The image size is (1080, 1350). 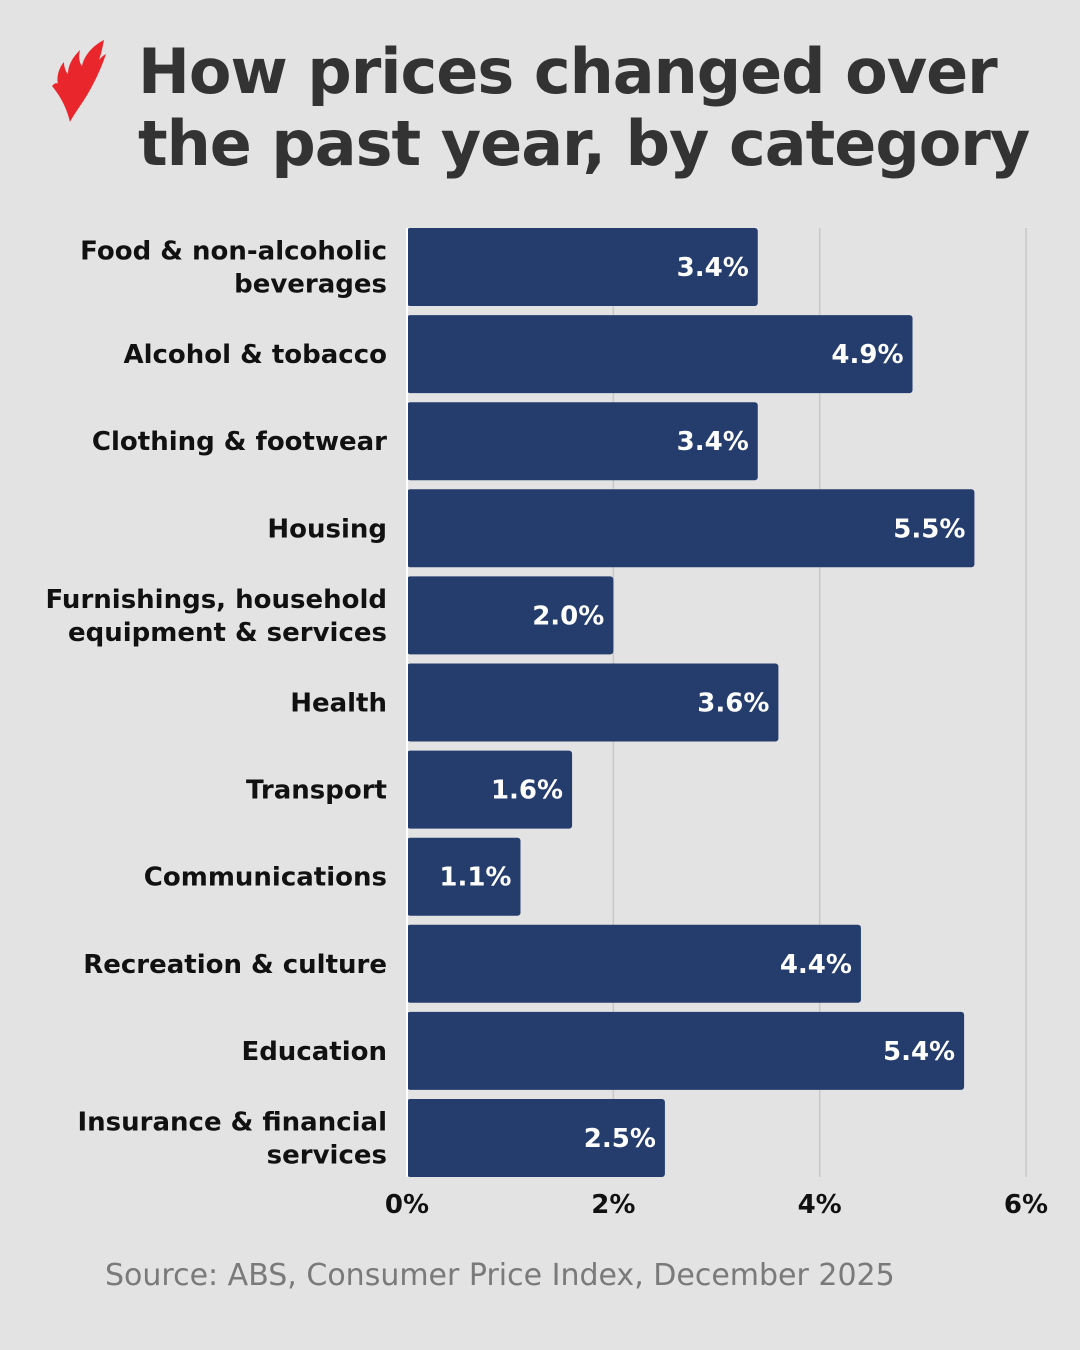 What do you see at coordinates (475, 878) in the screenshot?
I see `data-label: 1.1%` at bounding box center [475, 878].